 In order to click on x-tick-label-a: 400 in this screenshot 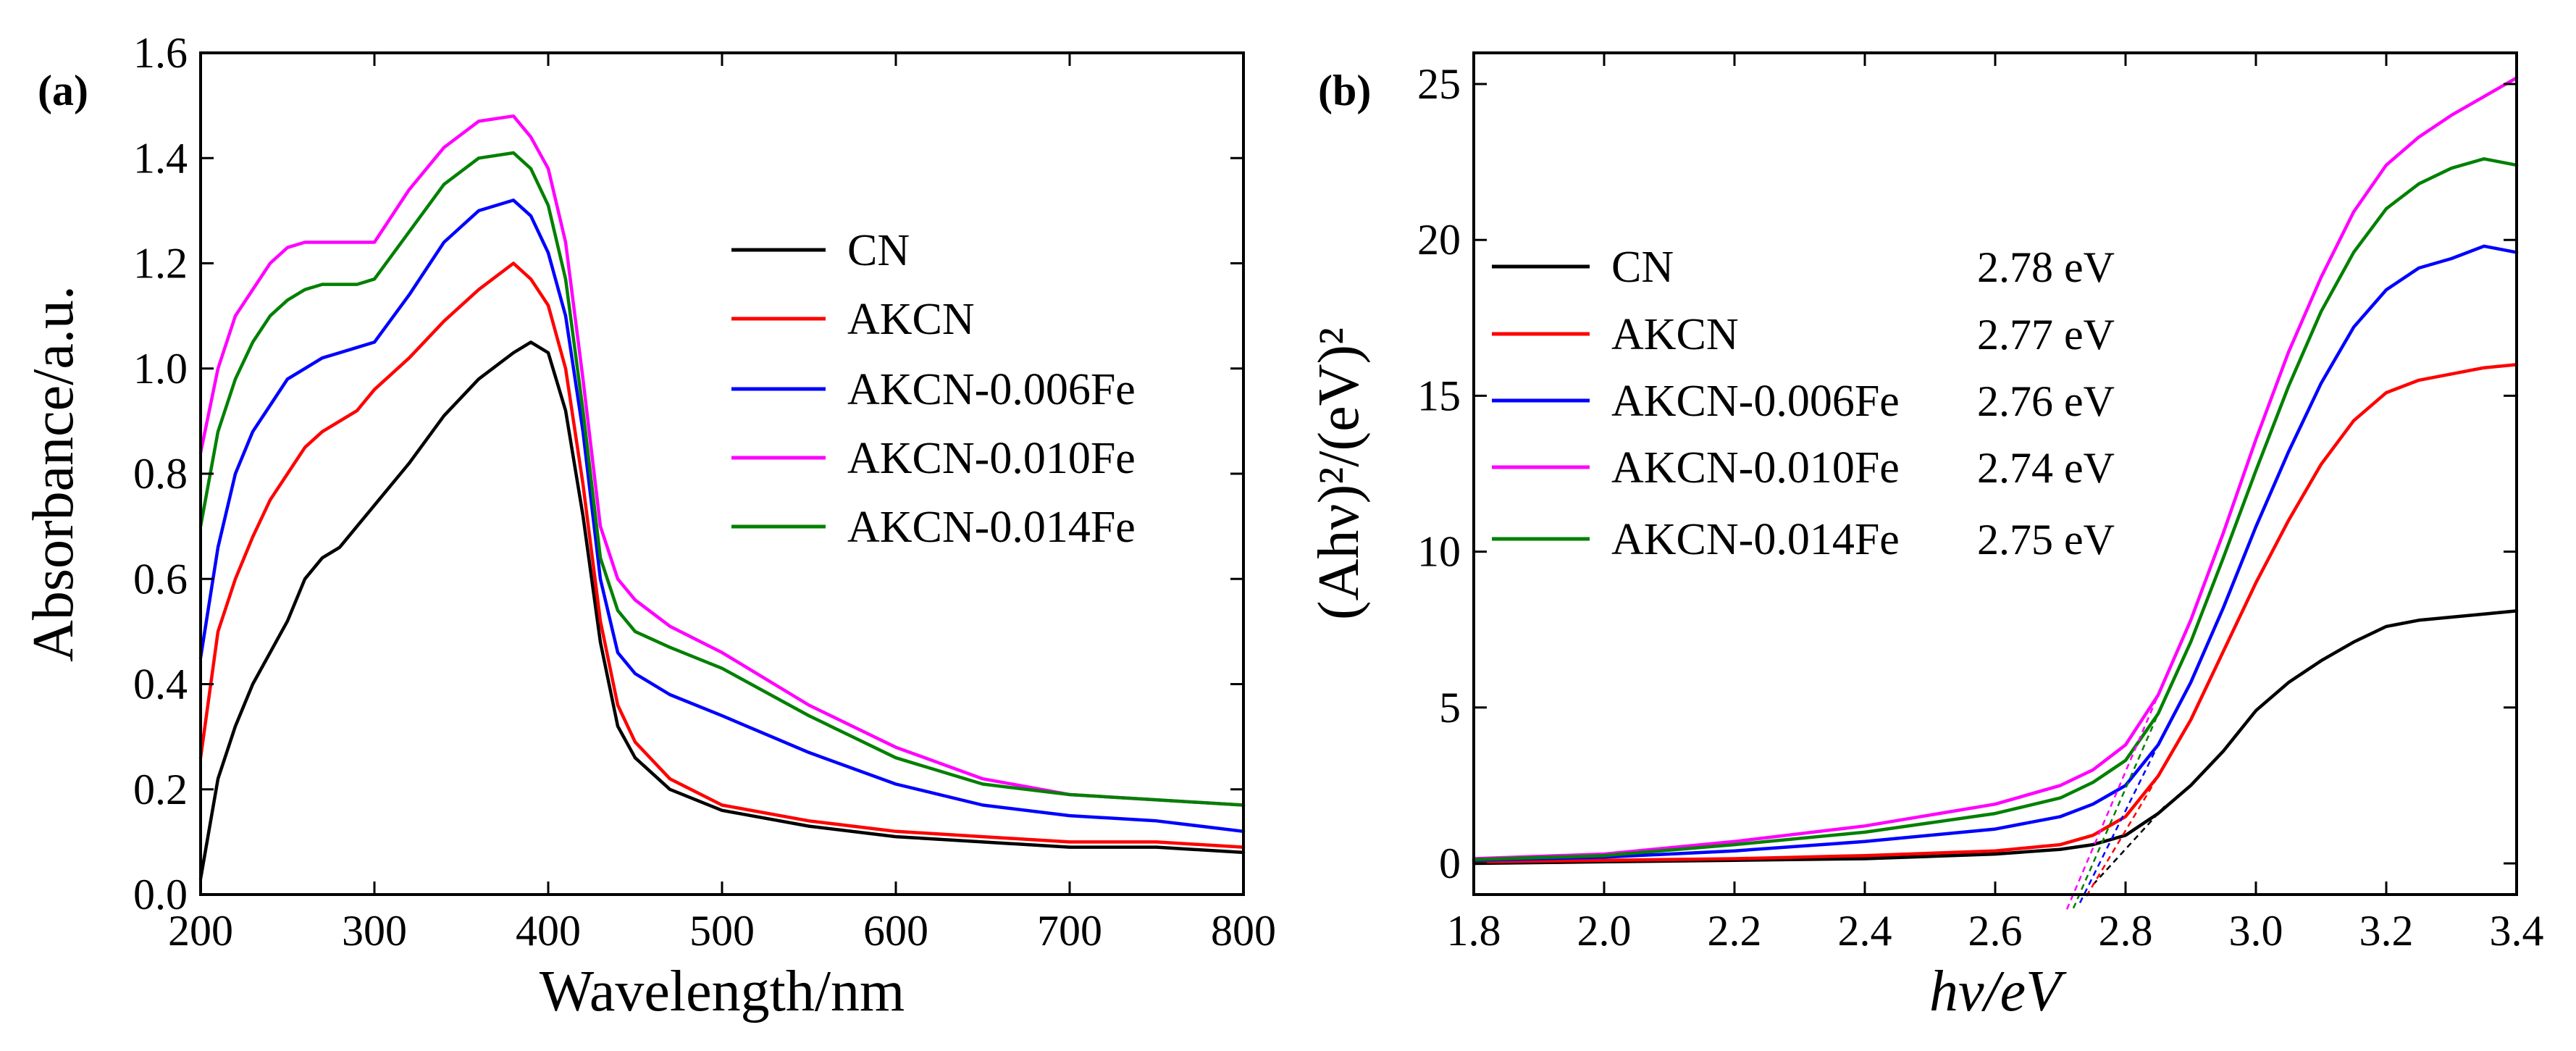, I will do `click(548, 931)`.